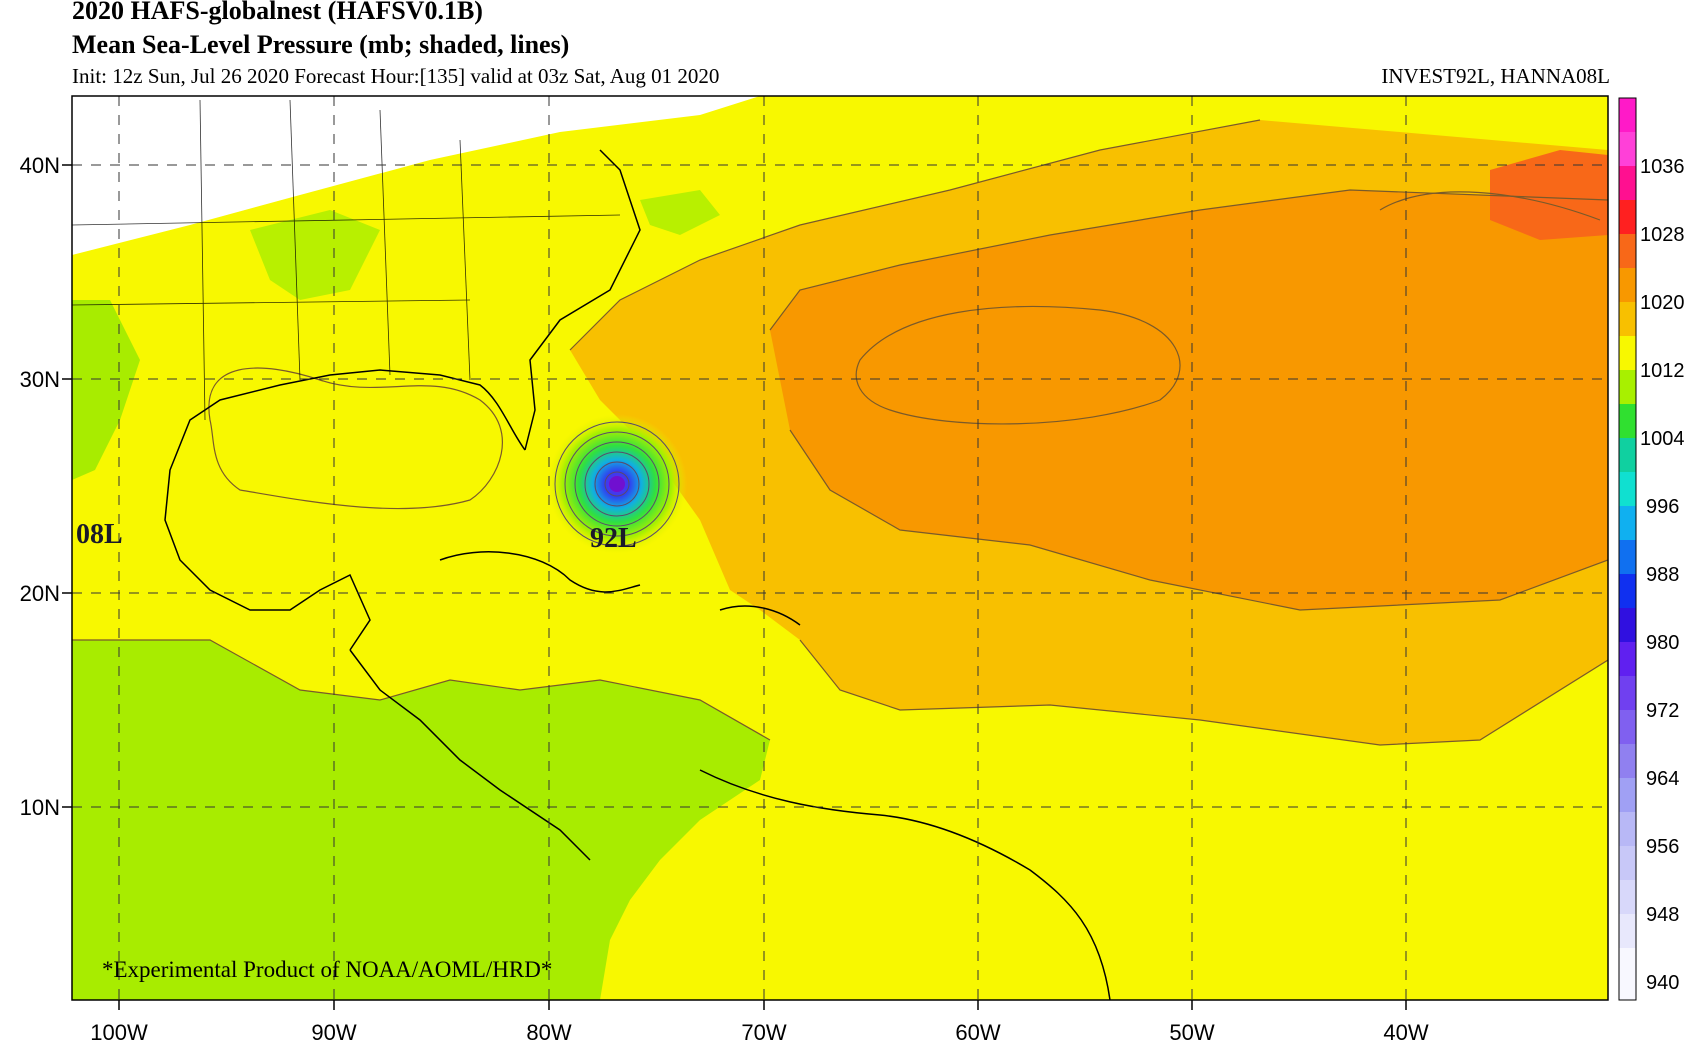 The width and height of the screenshot is (1686, 1050). What do you see at coordinates (40, 379) in the screenshot?
I see `lat-label: 30N` at bounding box center [40, 379].